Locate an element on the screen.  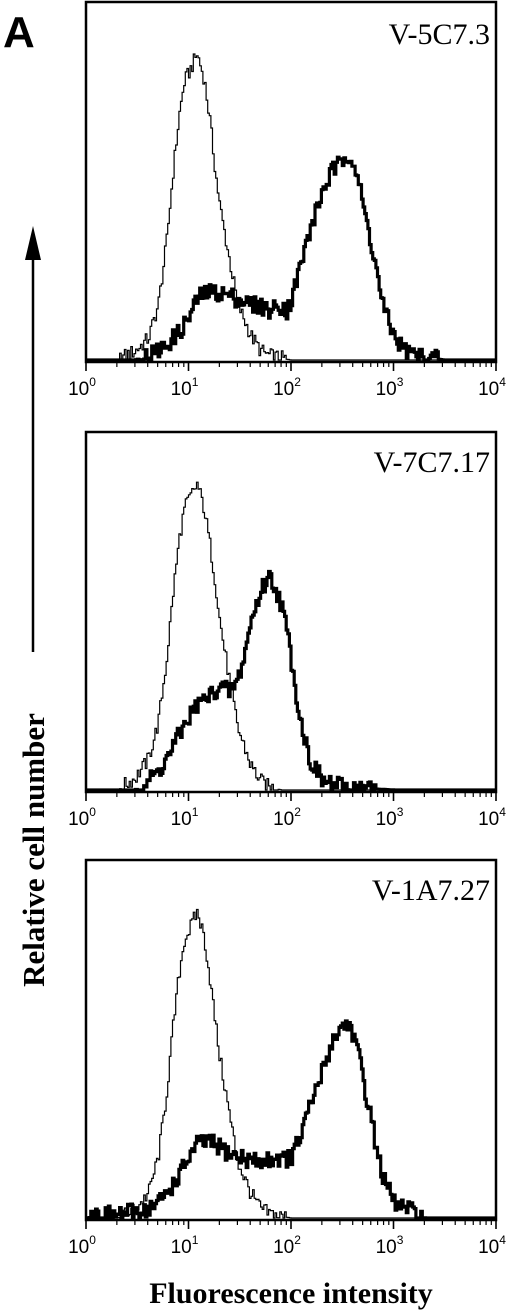
y-axis-arrow-head is located at coordinates (33, 243).